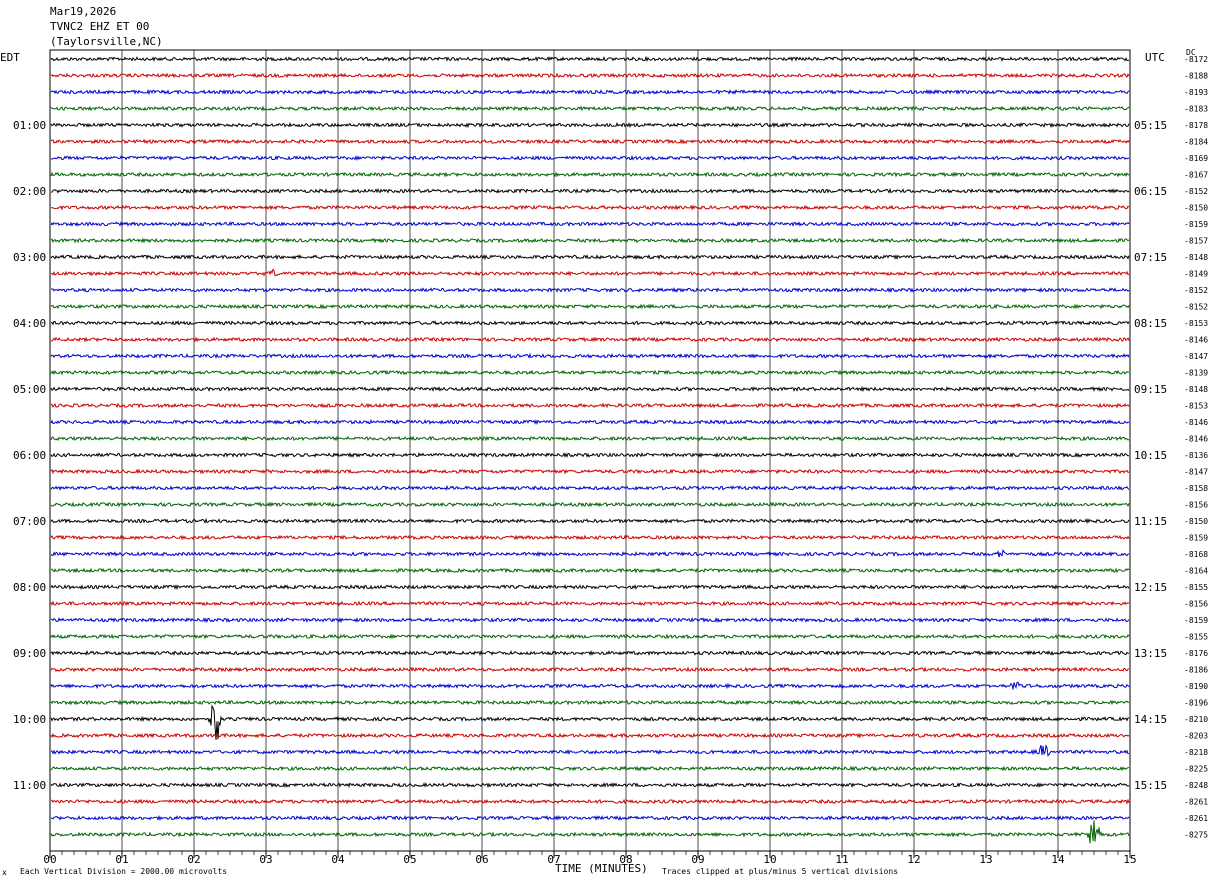  What do you see at coordinates (1196, 653) in the screenshot?
I see `dc-offset-label: -8176` at bounding box center [1196, 653].